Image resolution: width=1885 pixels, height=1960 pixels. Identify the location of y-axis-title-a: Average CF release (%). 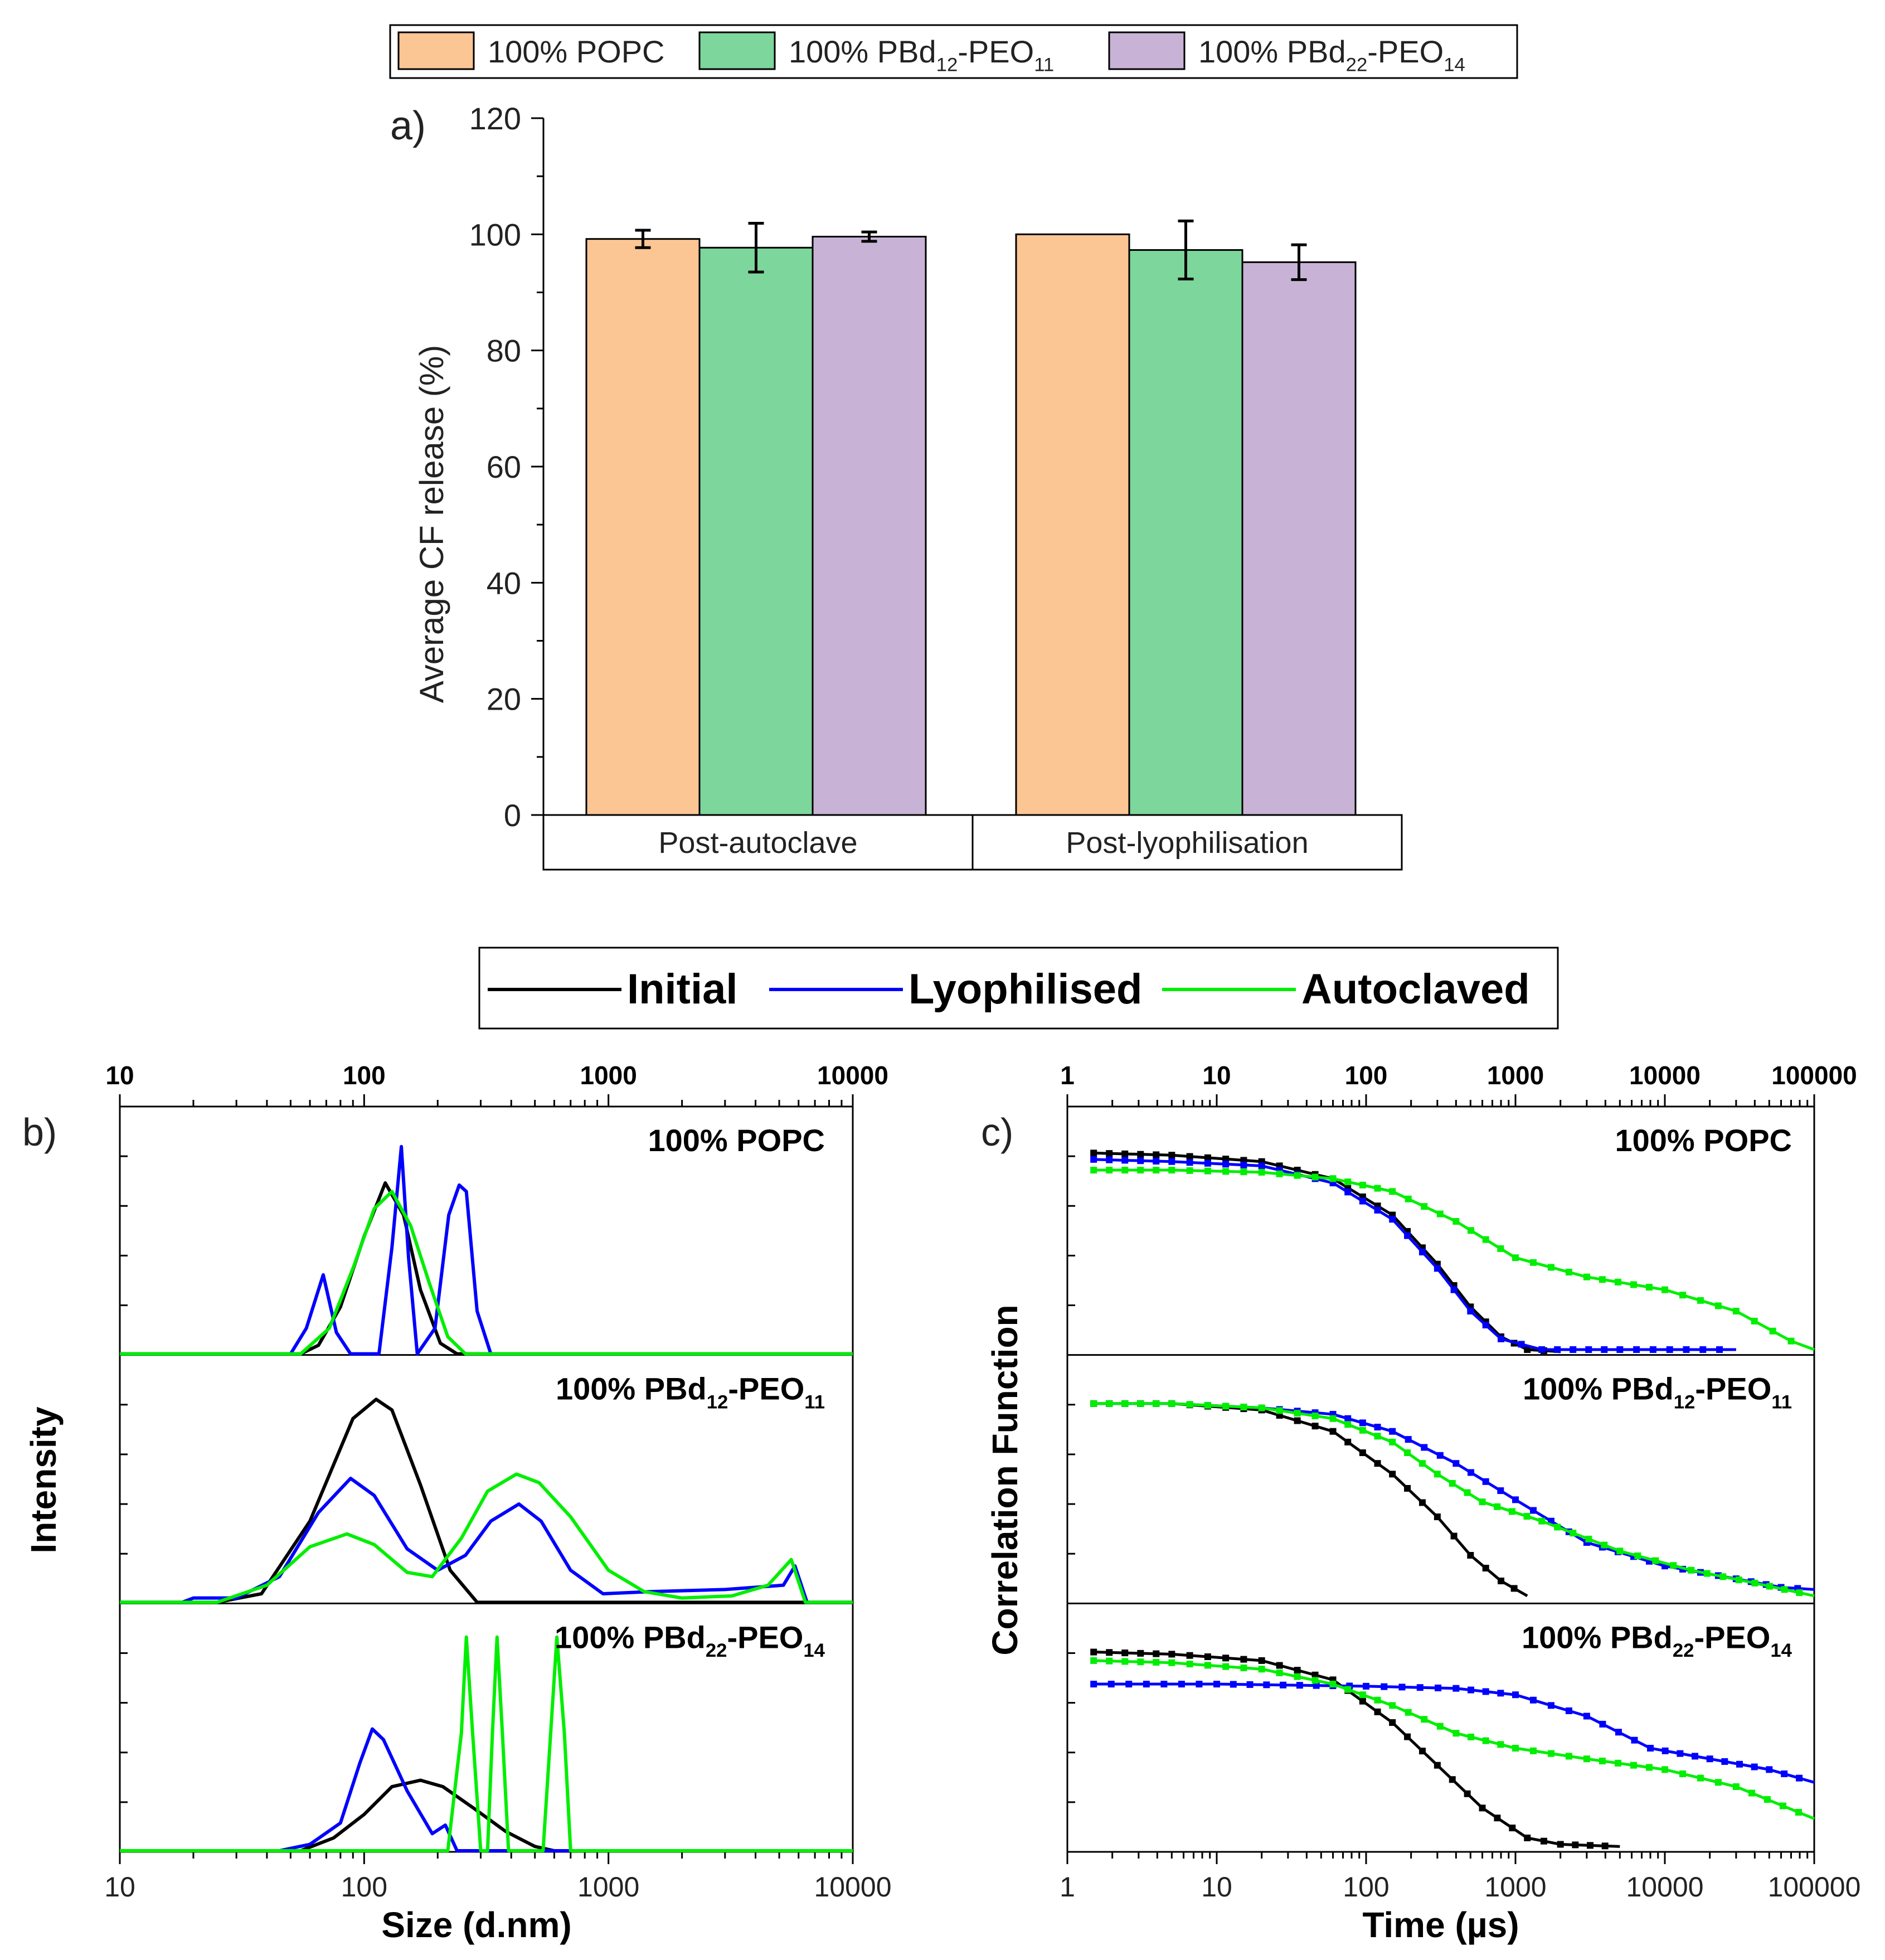
(432, 524).